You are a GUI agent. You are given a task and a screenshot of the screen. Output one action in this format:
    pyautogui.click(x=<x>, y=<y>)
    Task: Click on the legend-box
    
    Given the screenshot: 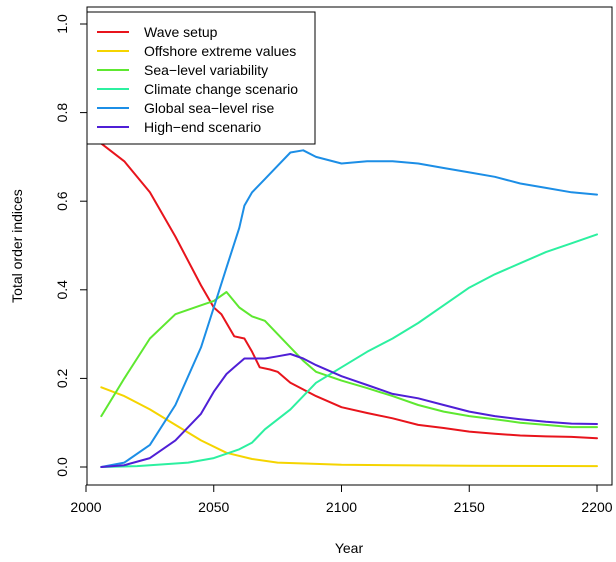 What is the action you would take?
    pyautogui.click(x=201, y=78)
    